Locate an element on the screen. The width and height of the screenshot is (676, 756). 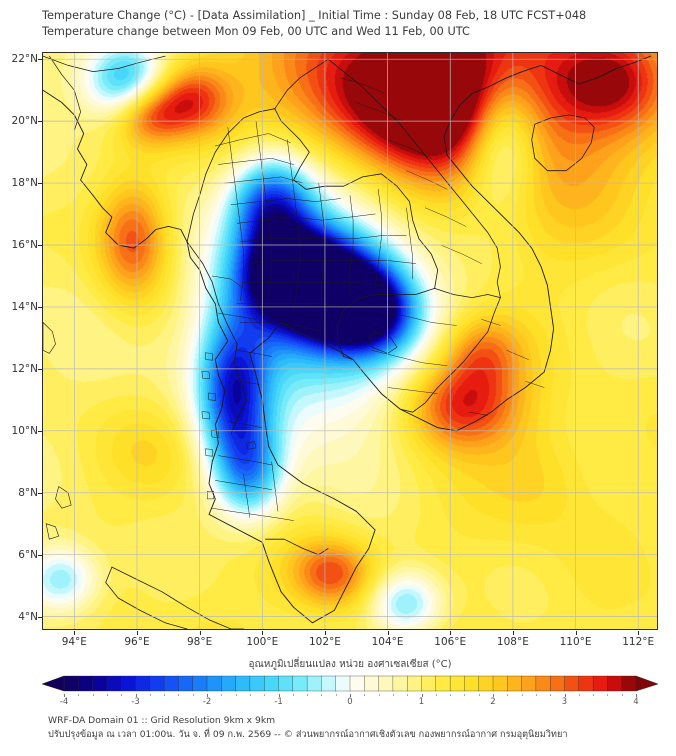
lon-tick-label: 96°E is located at coordinates (137, 642).